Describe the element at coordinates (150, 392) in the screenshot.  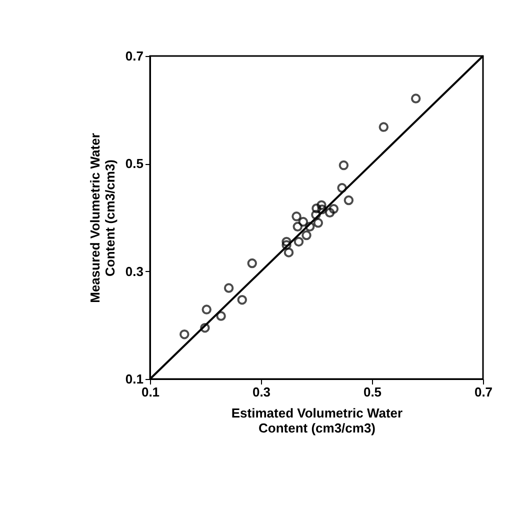
I see `x-tick-label: 0.1` at that location.